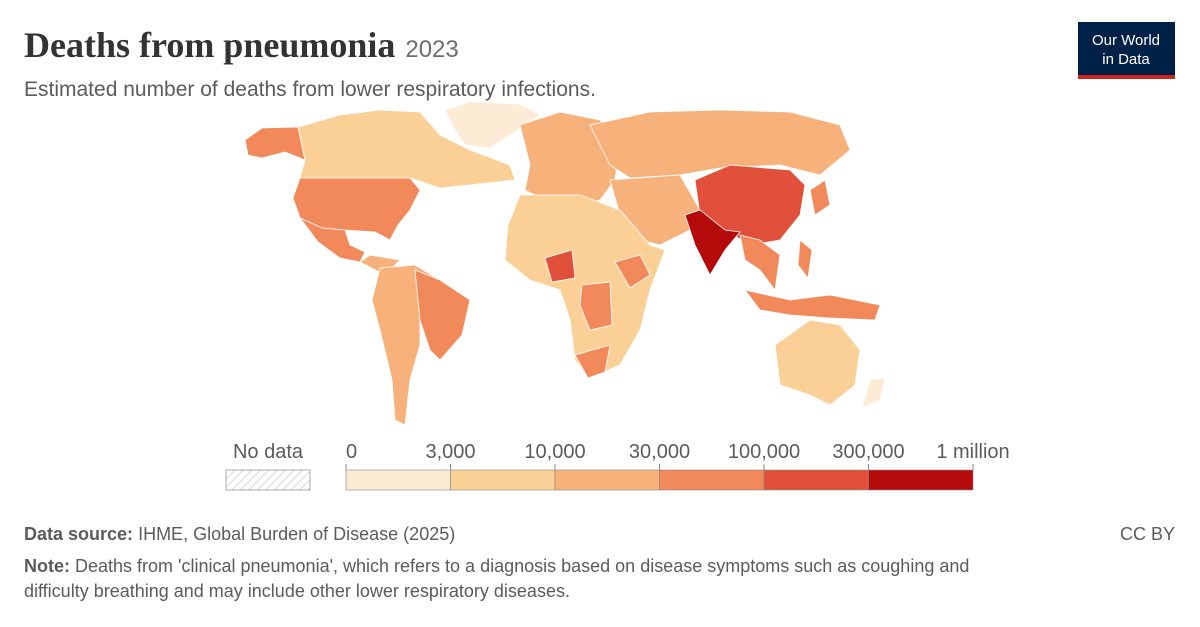 This screenshot has height=627, width=1200. What do you see at coordinates (1126, 77) in the screenshot?
I see `logo-bar` at bounding box center [1126, 77].